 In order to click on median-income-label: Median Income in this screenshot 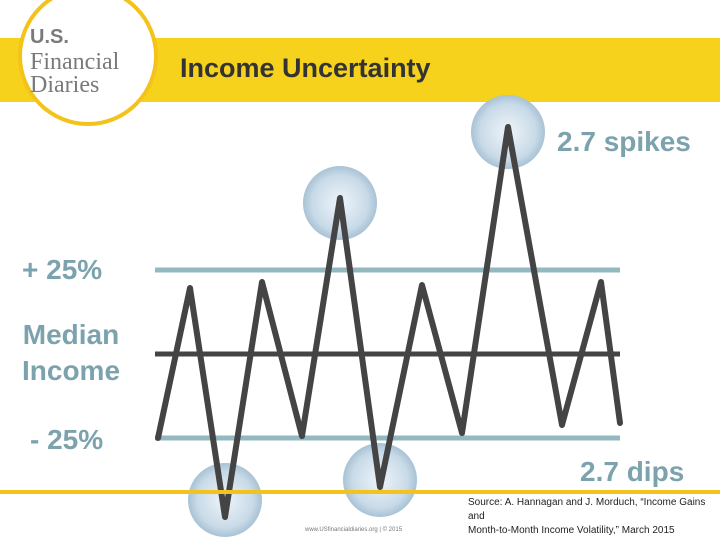, I will do `click(71, 353)`.